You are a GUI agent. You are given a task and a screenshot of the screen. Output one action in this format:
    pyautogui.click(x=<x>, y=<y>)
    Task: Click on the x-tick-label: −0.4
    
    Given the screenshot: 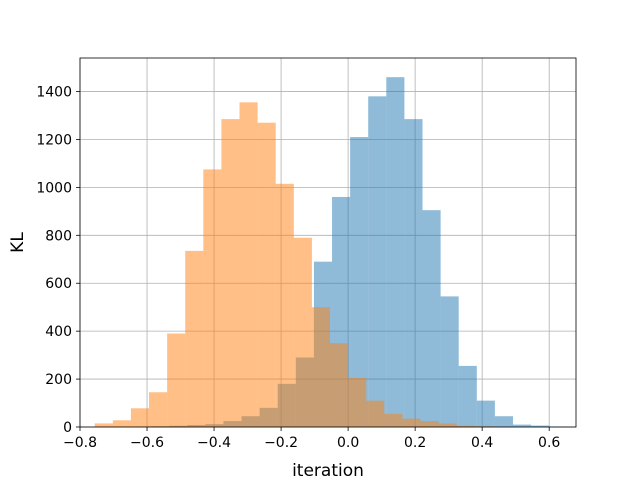 What is the action you would take?
    pyautogui.click(x=214, y=443)
    